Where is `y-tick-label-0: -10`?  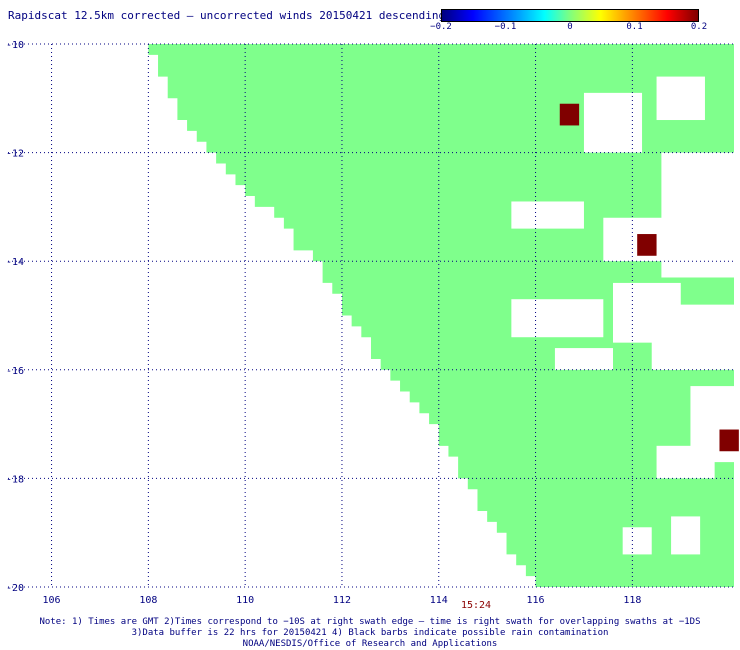
y-tick-label-0: -10 is located at coordinates (15, 45).